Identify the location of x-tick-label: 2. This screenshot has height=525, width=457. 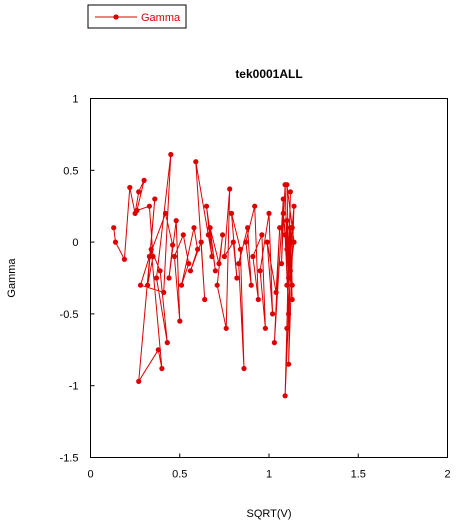
(447, 475).